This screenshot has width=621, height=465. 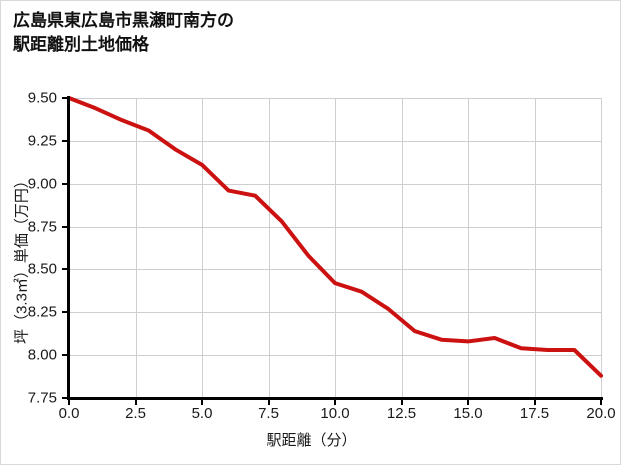 I want to click on y-tick-label: 9.00, so click(x=42, y=184).